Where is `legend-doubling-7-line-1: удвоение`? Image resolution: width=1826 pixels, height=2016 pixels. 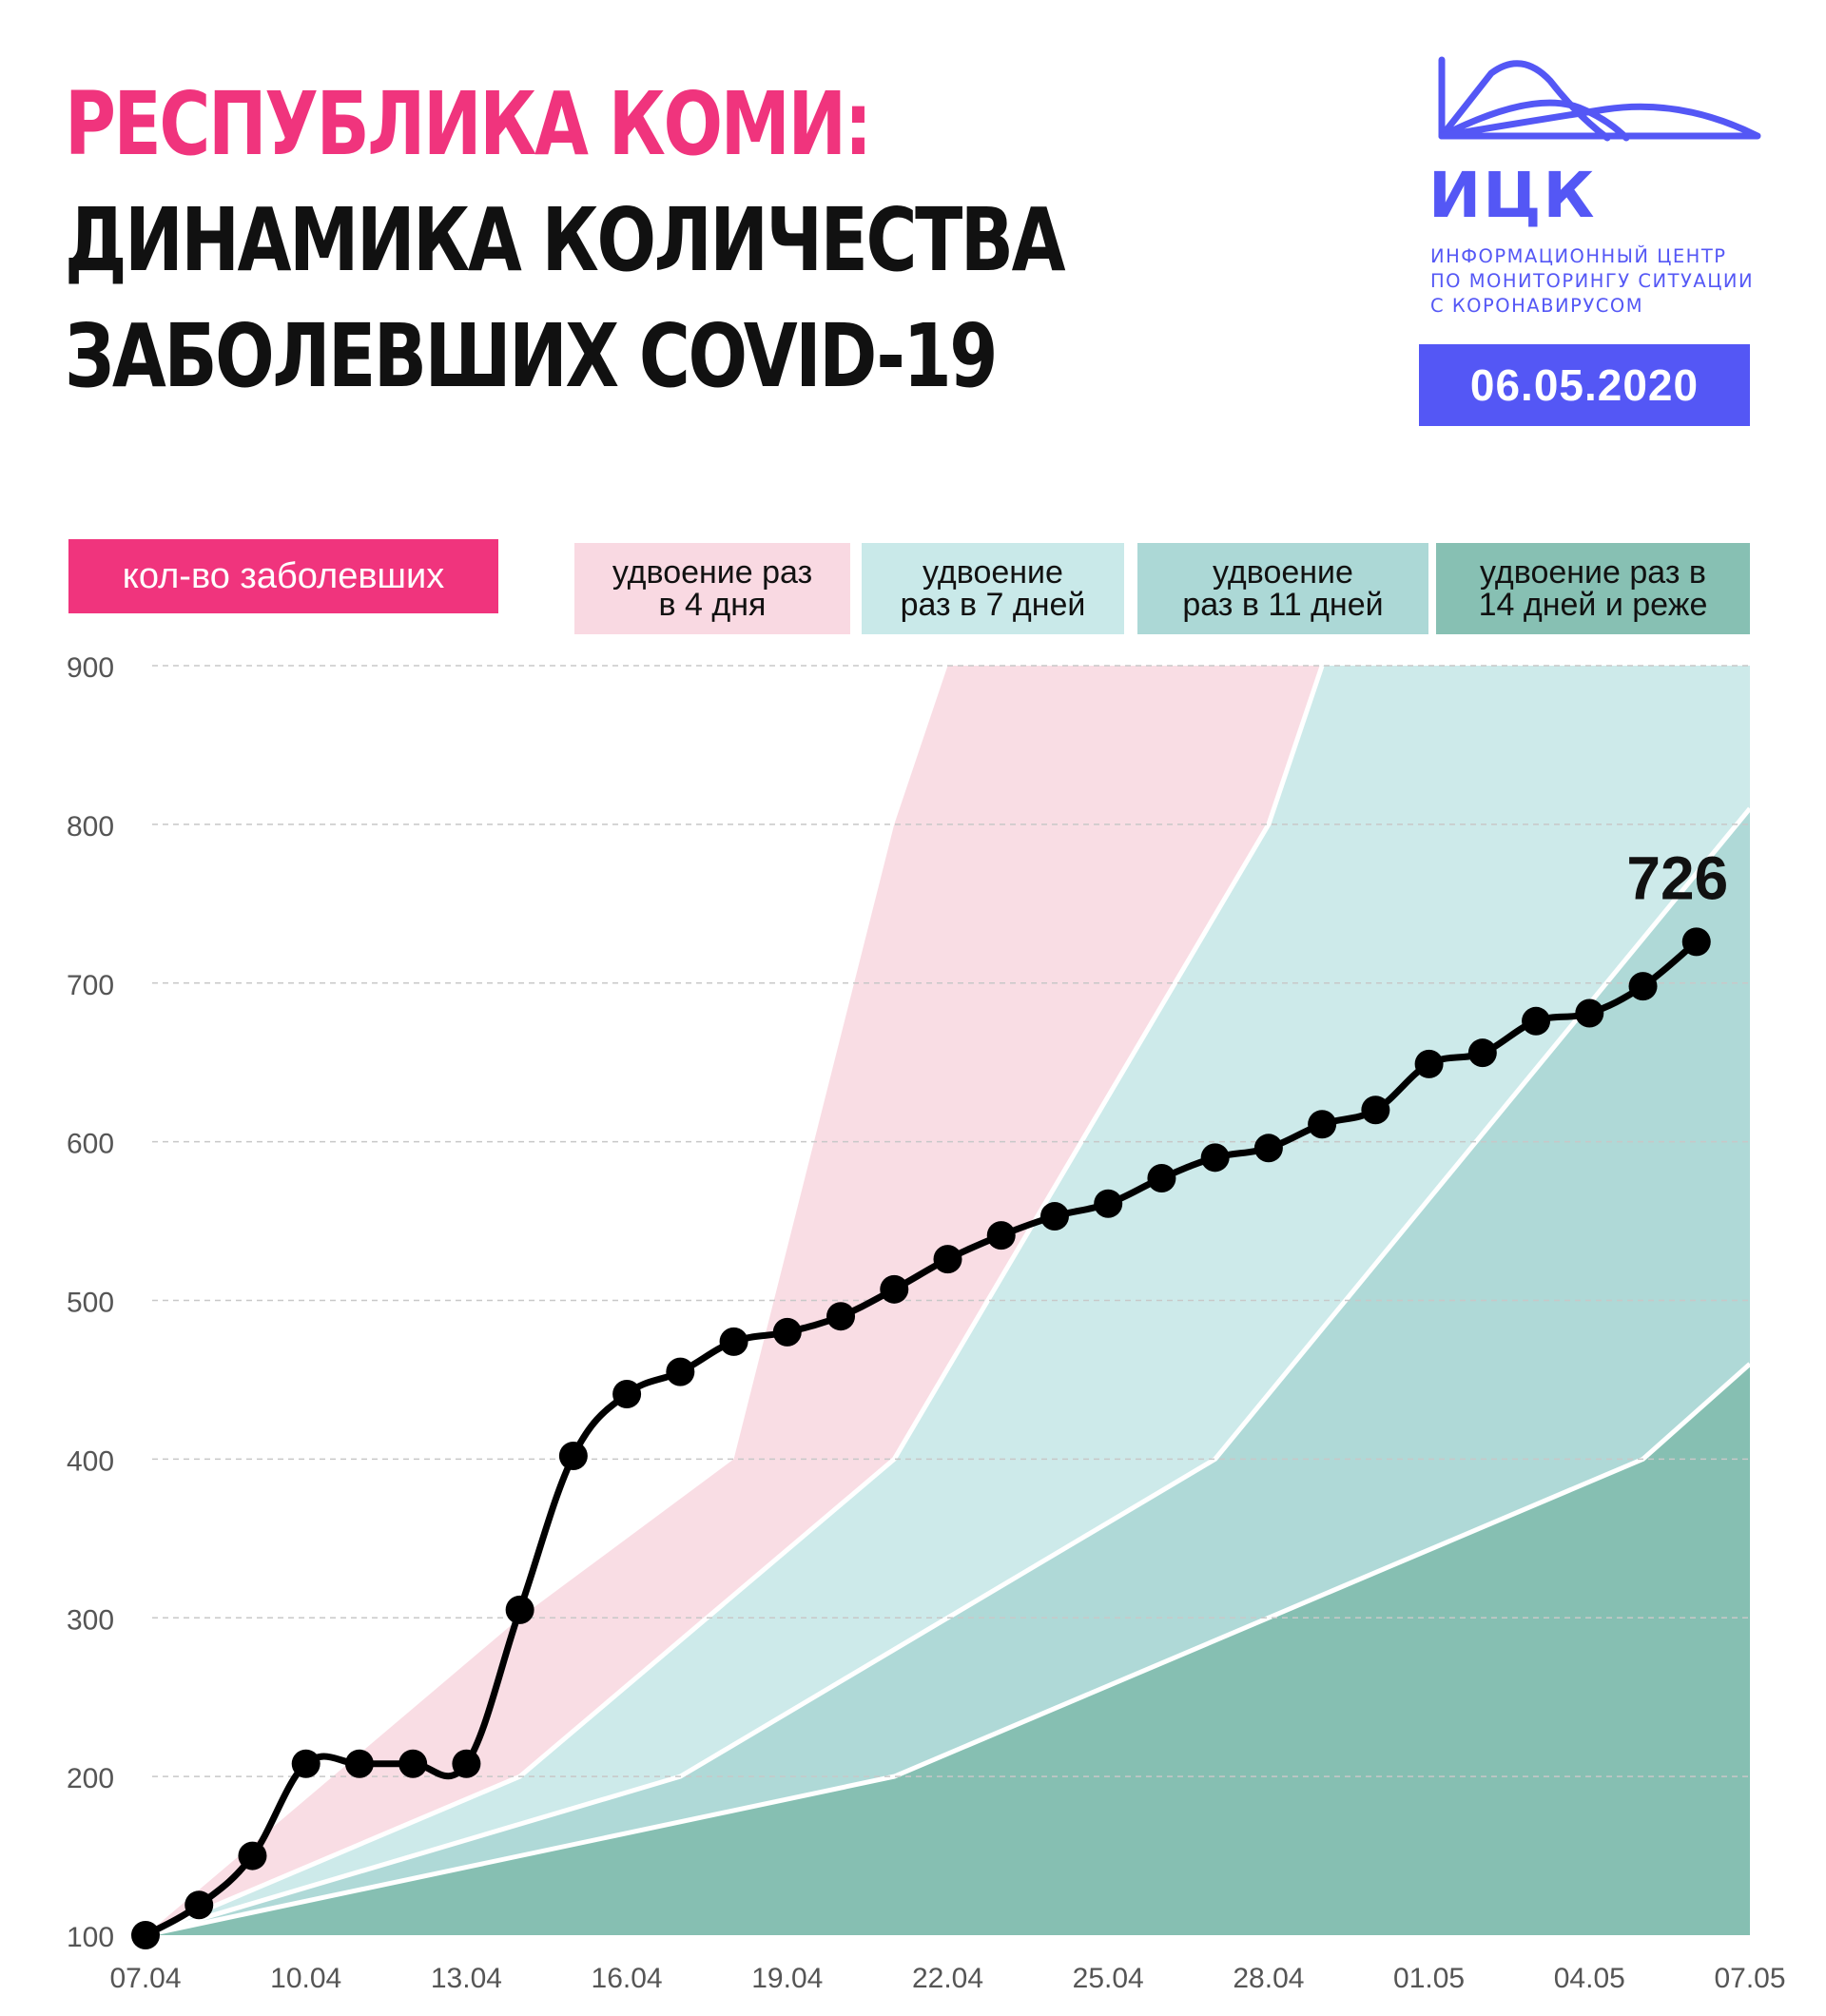
legend-doubling-7-line-1: удвоение is located at coordinates (993, 573).